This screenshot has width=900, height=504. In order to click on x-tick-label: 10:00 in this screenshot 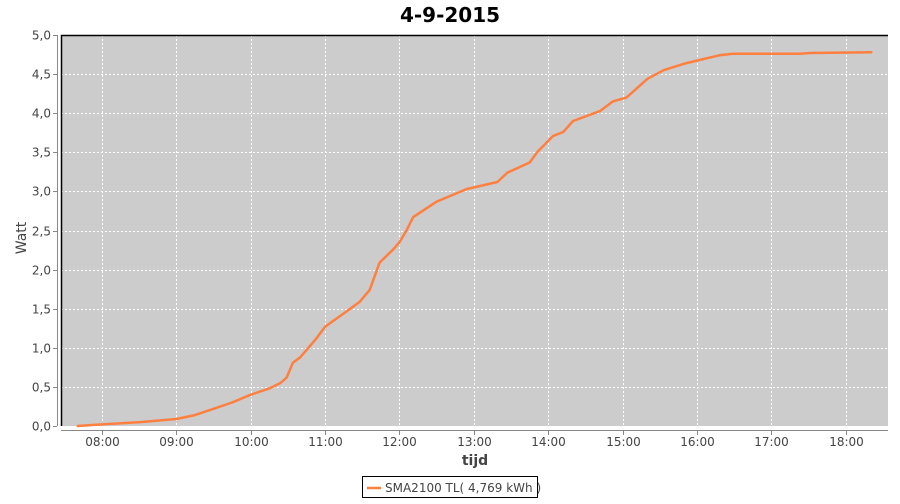, I will do `click(251, 442)`.